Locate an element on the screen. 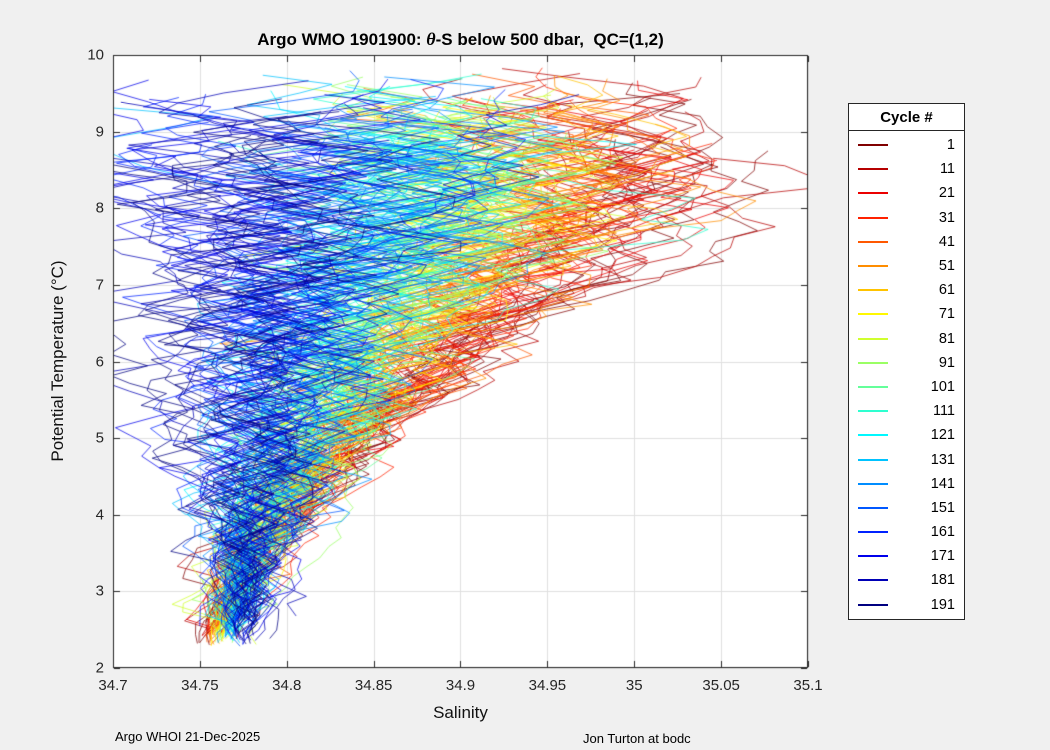 The width and height of the screenshot is (1050, 750). chart-title-theta: θ is located at coordinates (431, 39).